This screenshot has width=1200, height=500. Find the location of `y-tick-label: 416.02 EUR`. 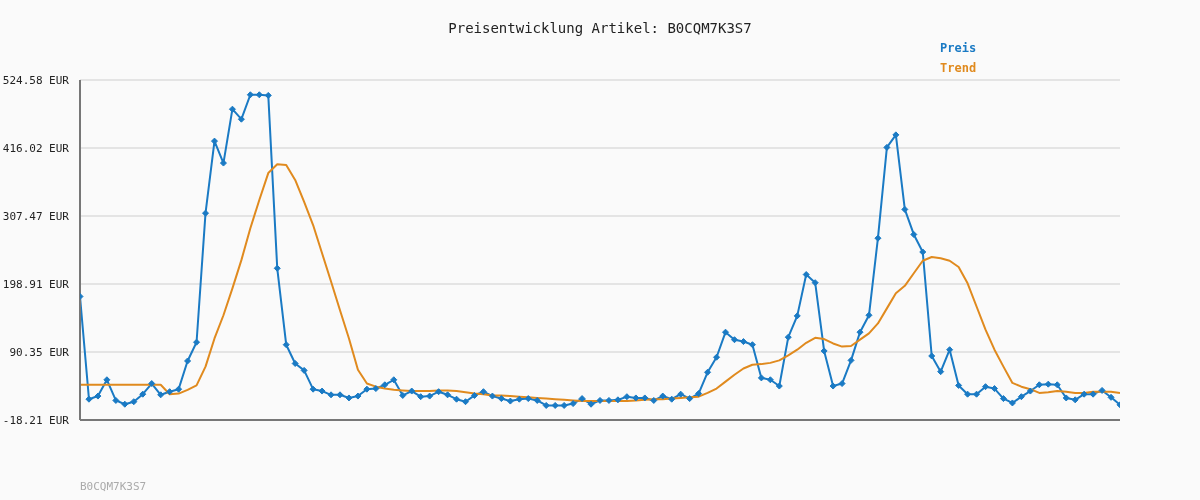

y-tick-label: 416.02 EUR is located at coordinates (36, 148).